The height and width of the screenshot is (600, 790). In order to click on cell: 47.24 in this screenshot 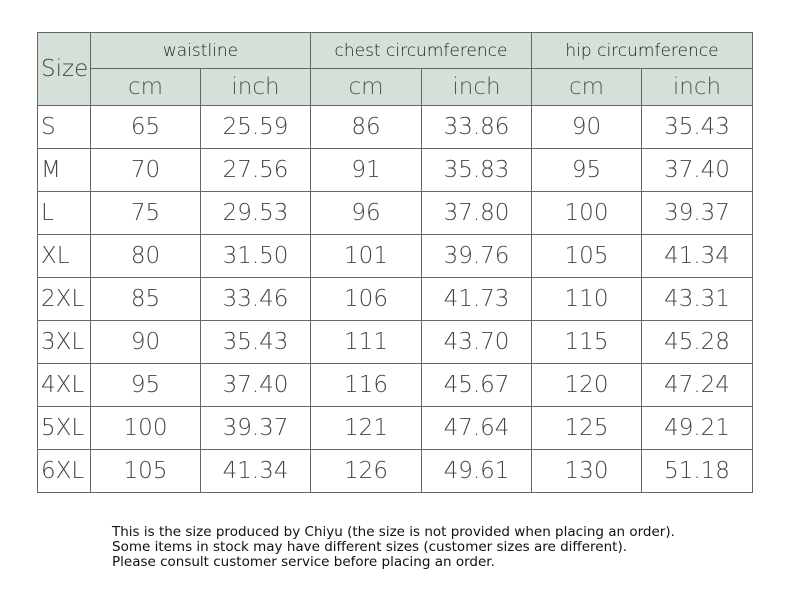, I will do `click(697, 385)`.